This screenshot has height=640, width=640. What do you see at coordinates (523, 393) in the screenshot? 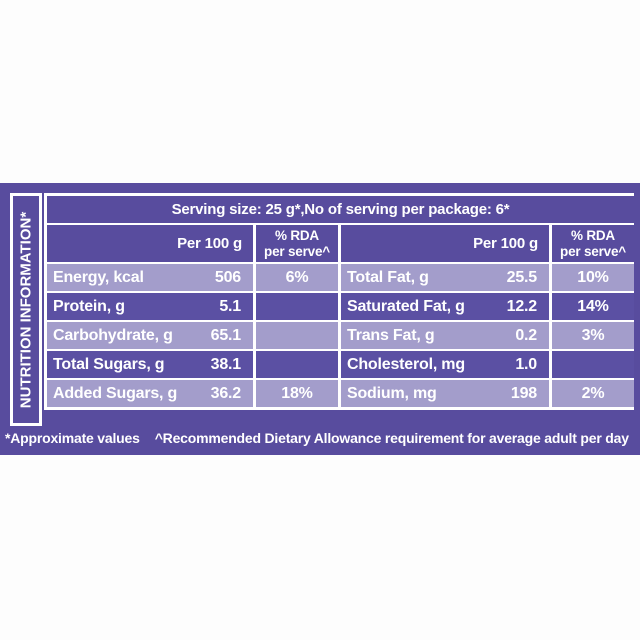
I see `nutrient-value: 198` at bounding box center [523, 393].